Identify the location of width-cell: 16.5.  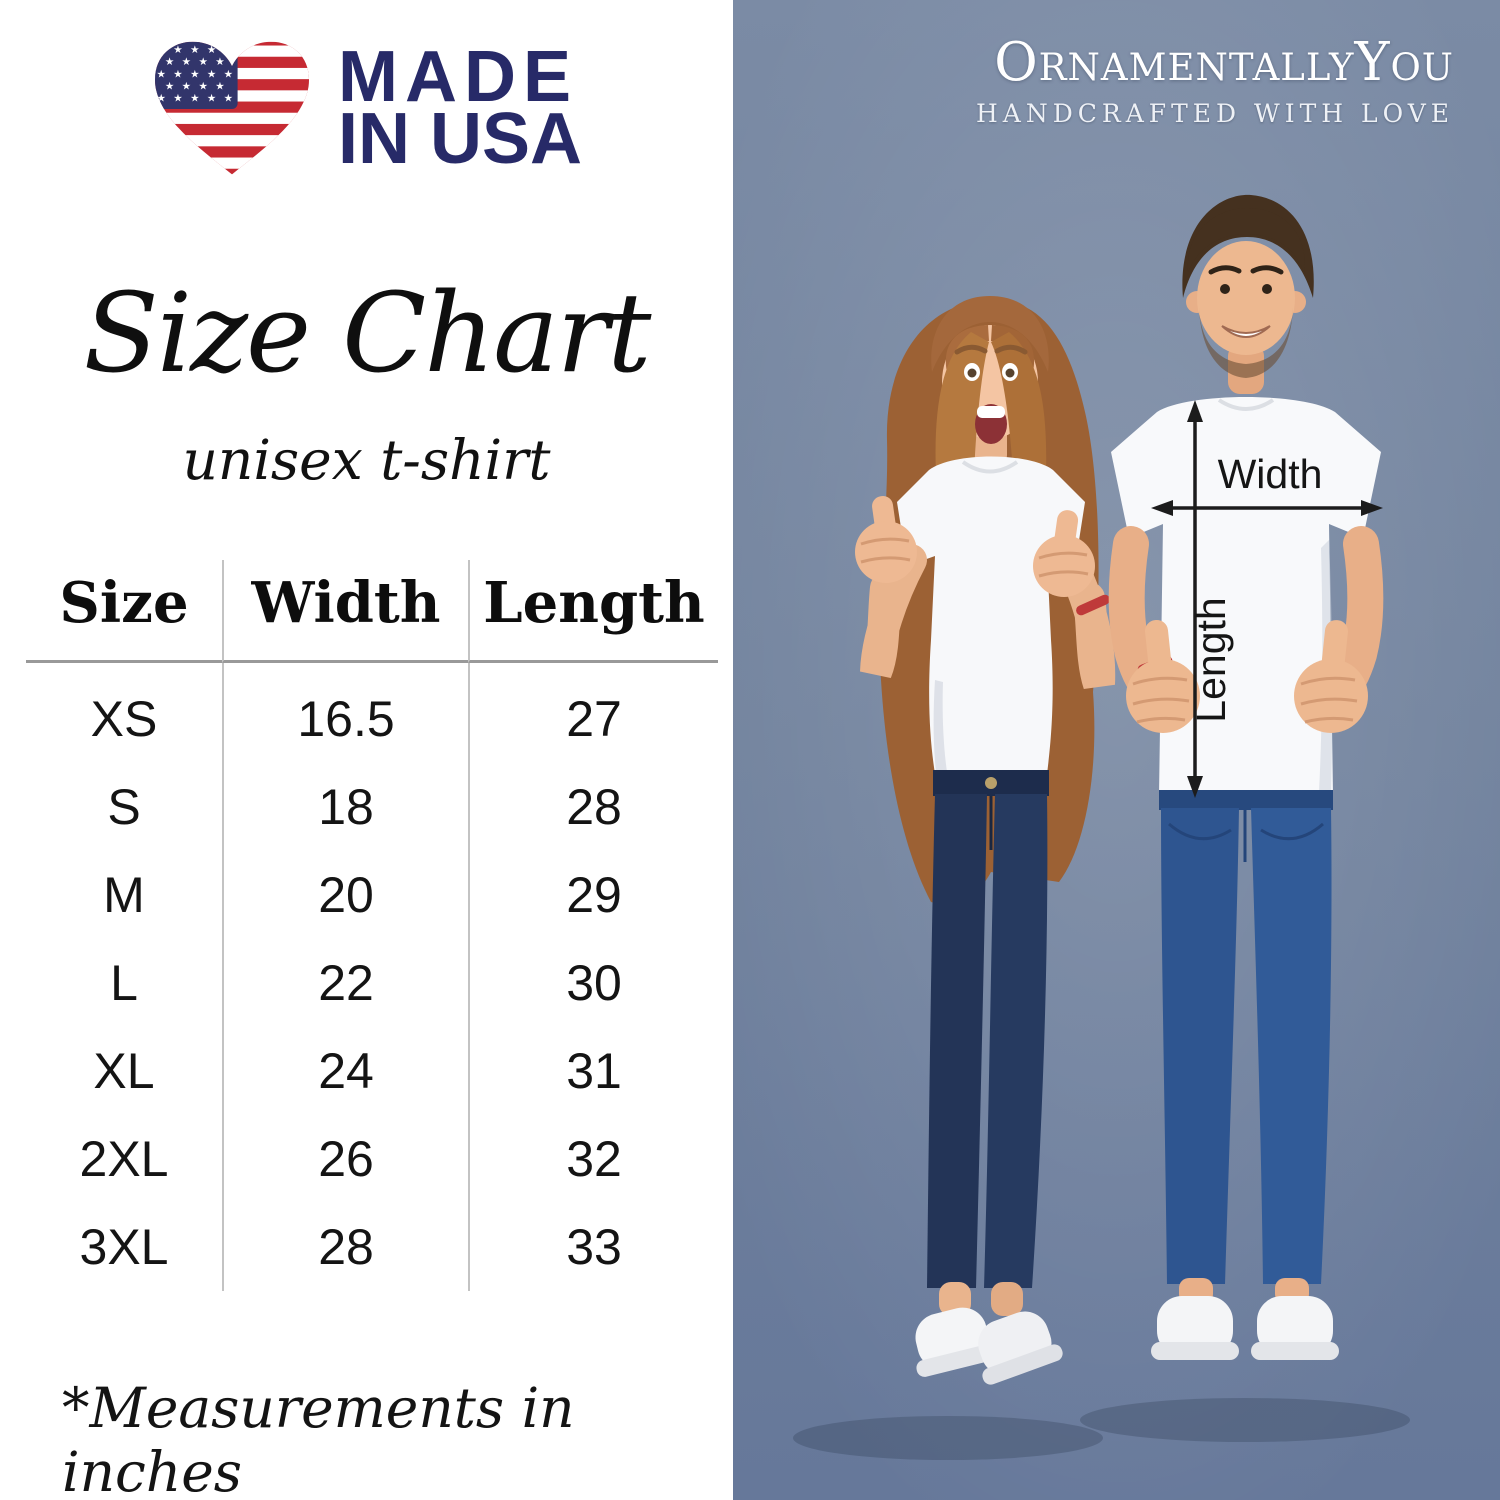
(345, 713).